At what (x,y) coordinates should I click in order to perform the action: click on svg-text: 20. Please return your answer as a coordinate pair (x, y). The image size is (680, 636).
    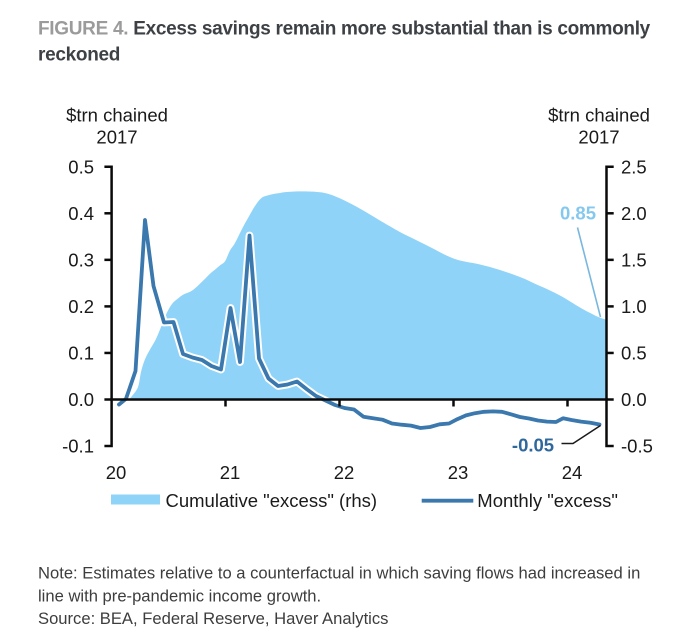
    Looking at the image, I should click on (116, 472).